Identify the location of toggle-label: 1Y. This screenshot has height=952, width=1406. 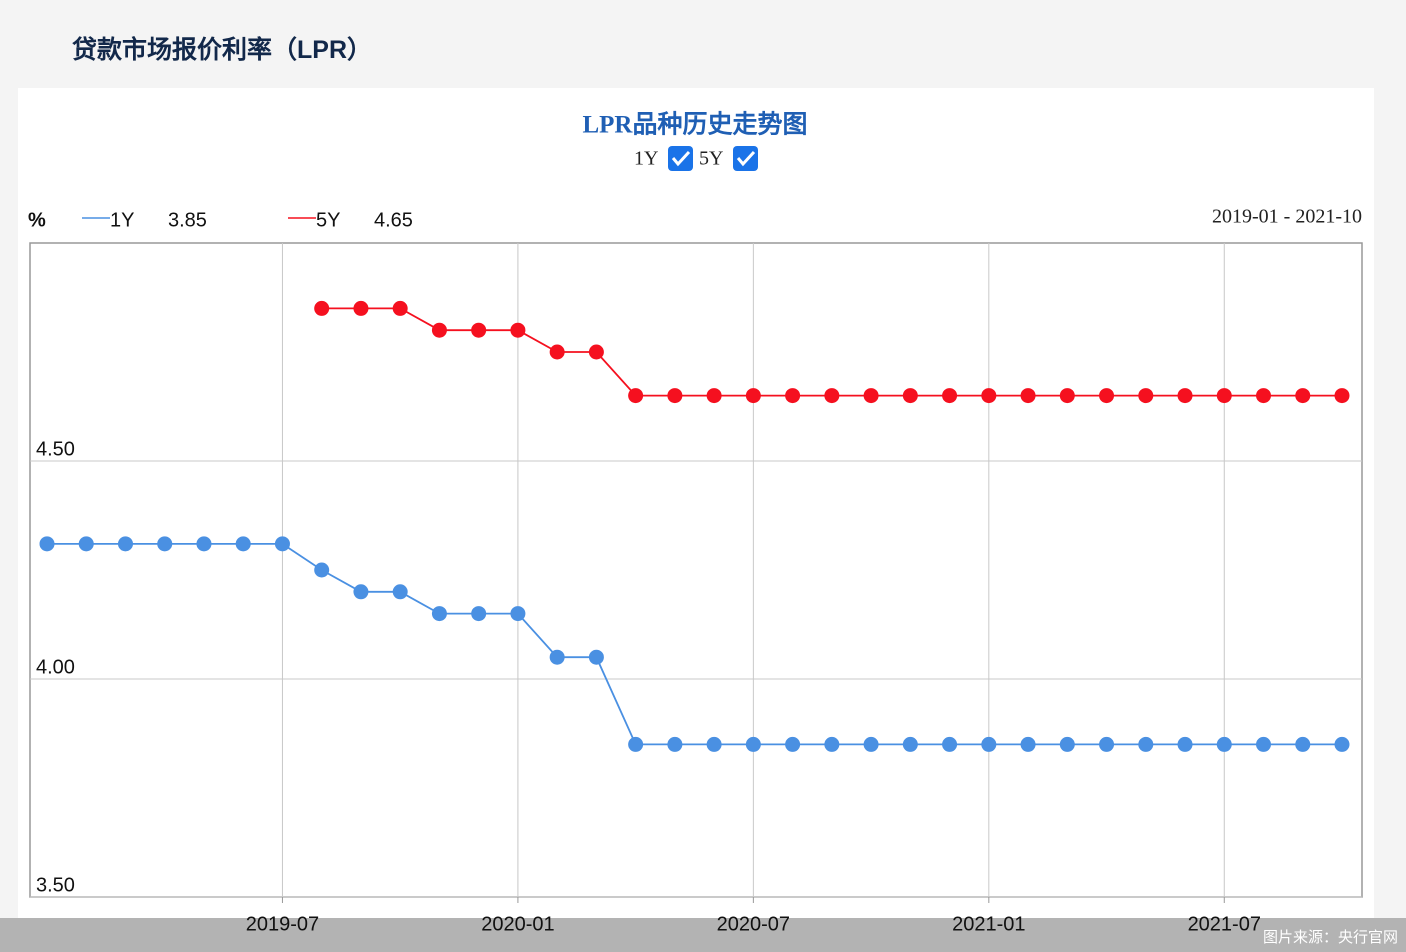
(646, 159).